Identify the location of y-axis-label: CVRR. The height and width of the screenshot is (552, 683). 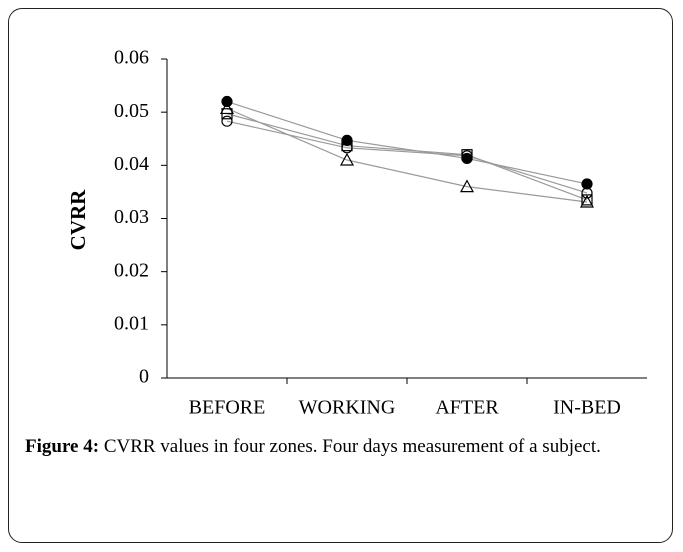
(78, 219).